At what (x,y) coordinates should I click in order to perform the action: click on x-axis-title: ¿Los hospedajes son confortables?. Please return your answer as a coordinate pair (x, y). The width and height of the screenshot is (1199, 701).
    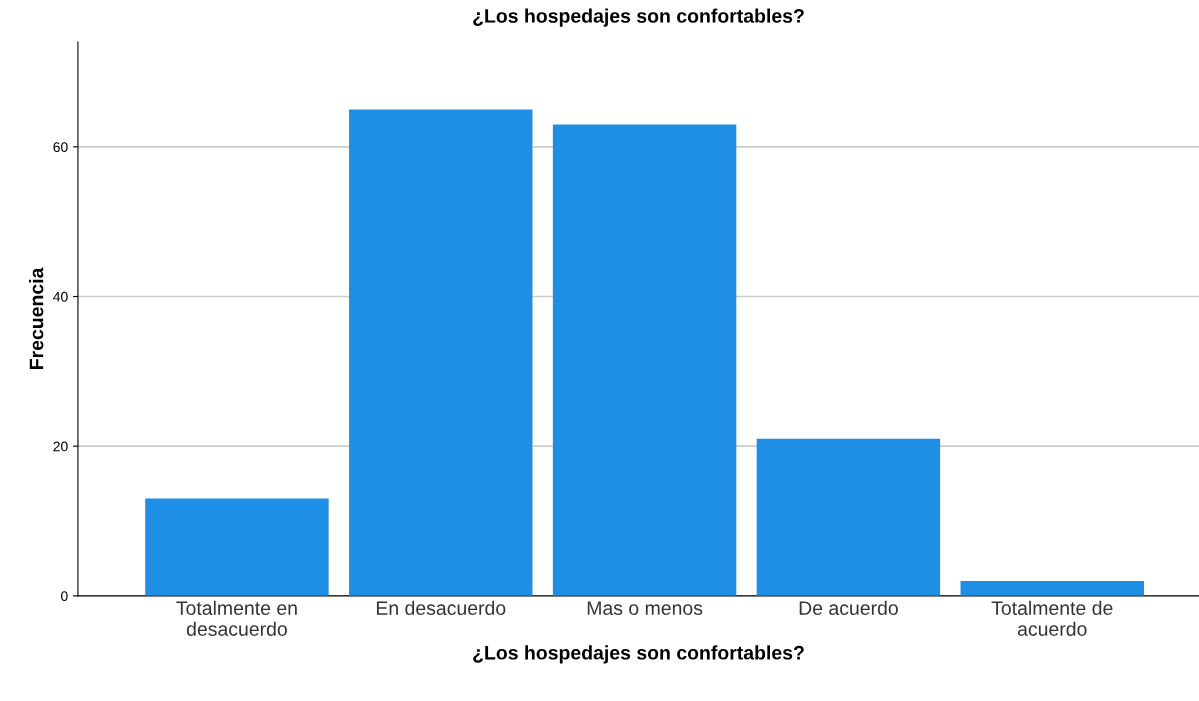
    Looking at the image, I should click on (638, 654).